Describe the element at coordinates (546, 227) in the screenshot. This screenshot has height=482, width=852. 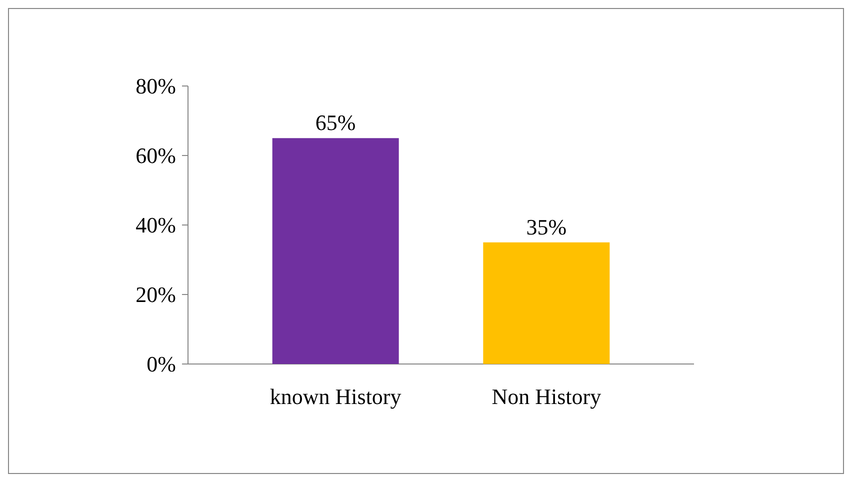
I see `data-label: 35%` at that location.